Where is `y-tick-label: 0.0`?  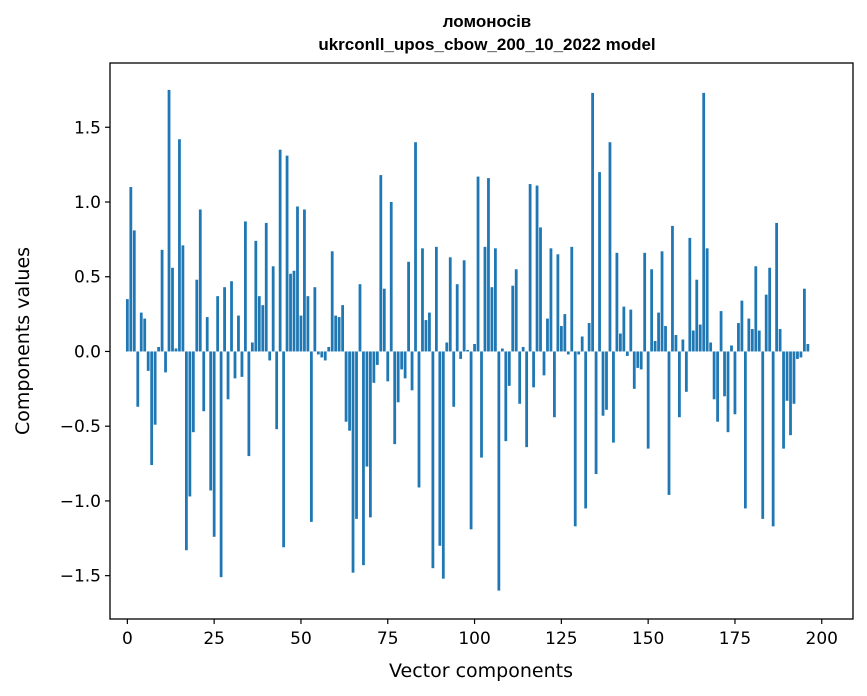
y-tick-label: 0.0 is located at coordinates (87, 352).